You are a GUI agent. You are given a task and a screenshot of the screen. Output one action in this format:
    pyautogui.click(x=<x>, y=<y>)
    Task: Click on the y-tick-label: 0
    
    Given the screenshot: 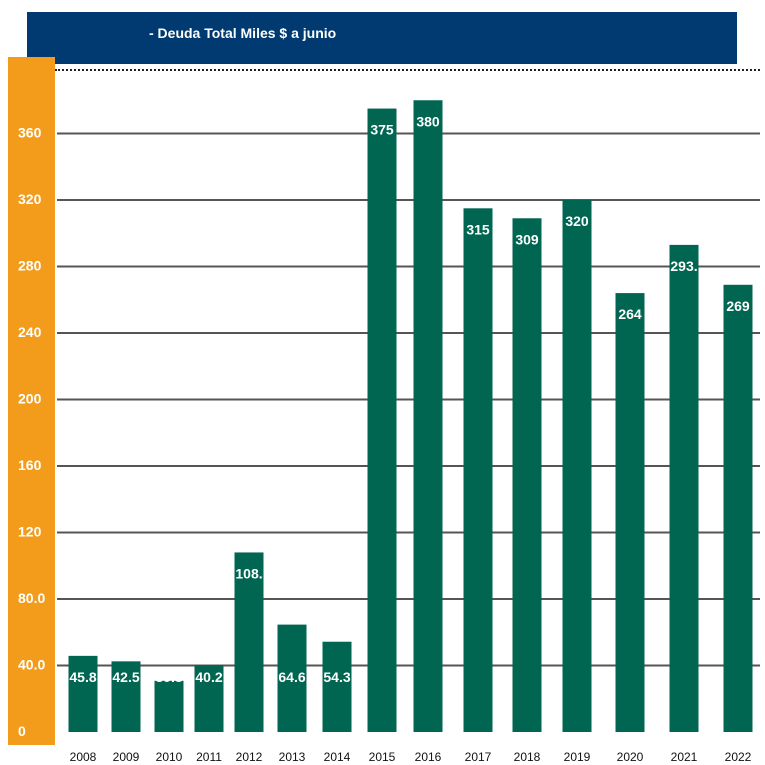 What is the action you would take?
    pyautogui.click(x=22, y=731)
    